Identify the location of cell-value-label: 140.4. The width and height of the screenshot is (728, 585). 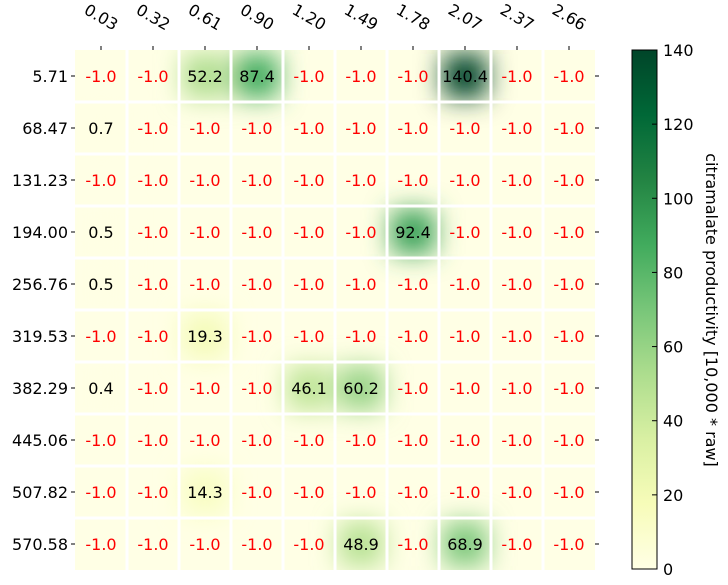
(465, 76).